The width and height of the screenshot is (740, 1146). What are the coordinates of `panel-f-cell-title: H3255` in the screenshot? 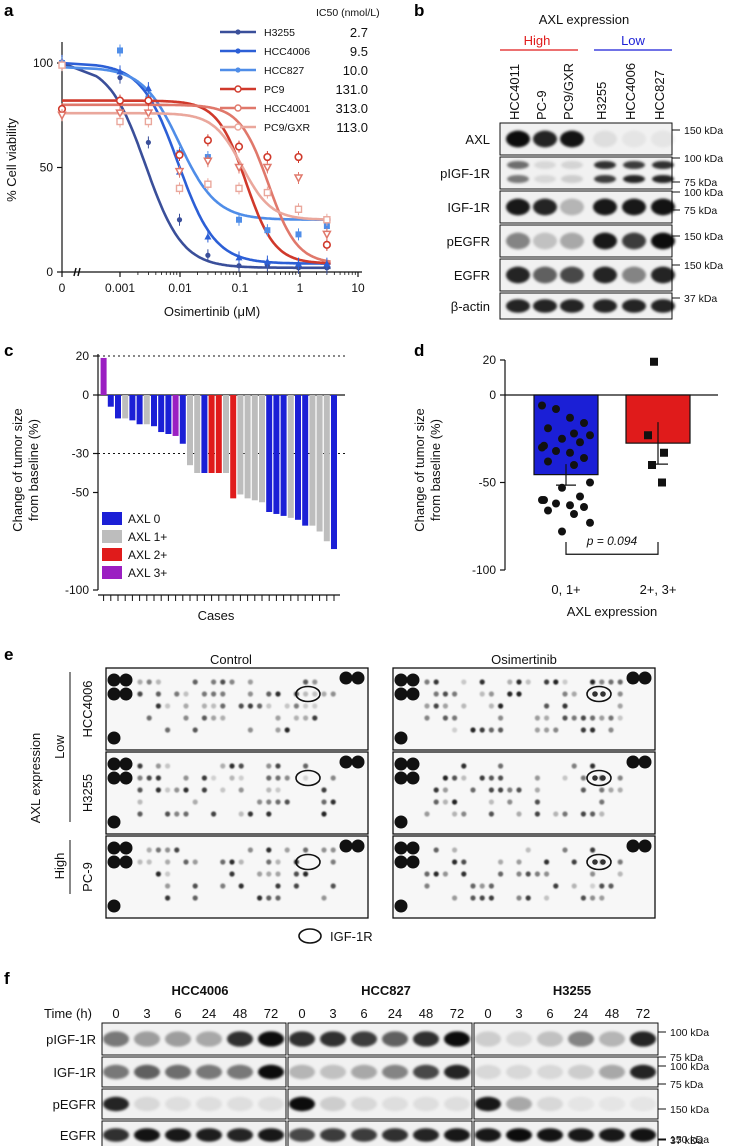 It's located at (572, 990).